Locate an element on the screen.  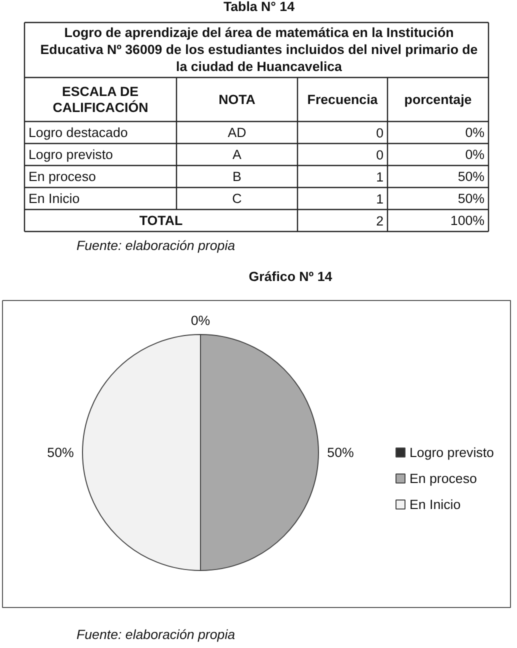
text: En proceso is located at coordinates (62, 176).